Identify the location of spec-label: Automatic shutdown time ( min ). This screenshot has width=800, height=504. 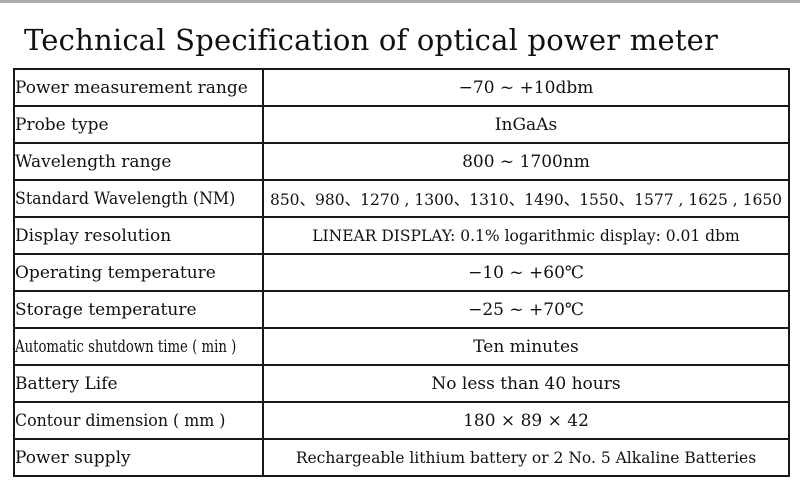
(138, 346).